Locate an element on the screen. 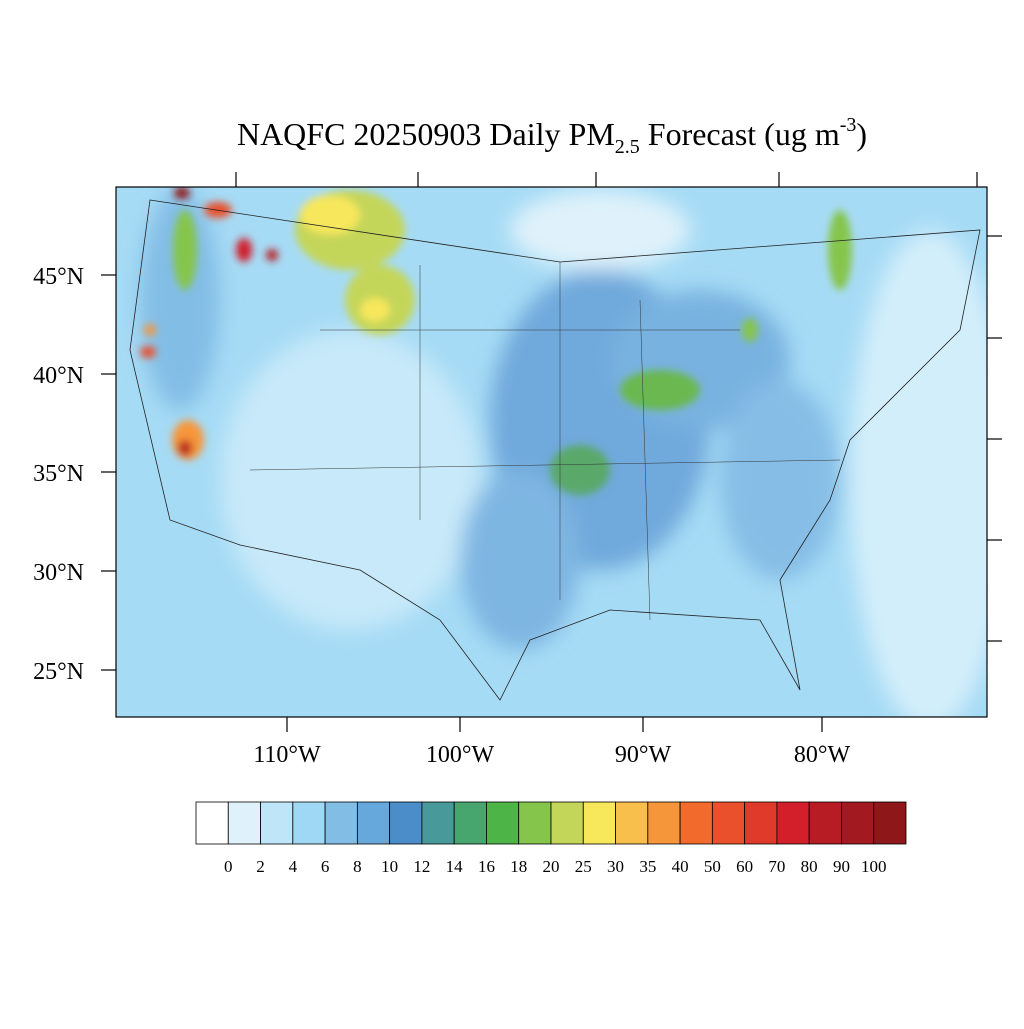  colorbar-label: 20 is located at coordinates (551, 866).